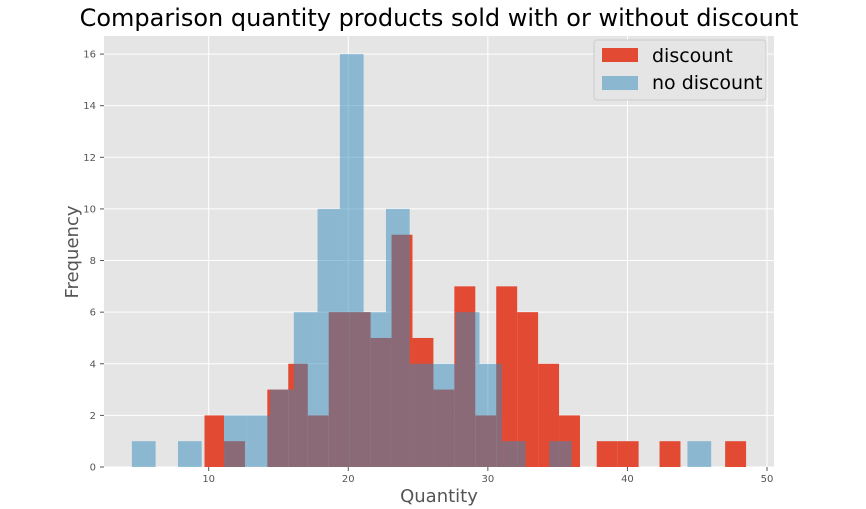 This screenshot has height=509, width=866. What do you see at coordinates (93, 416) in the screenshot?
I see `y-tick-label: 2` at bounding box center [93, 416].